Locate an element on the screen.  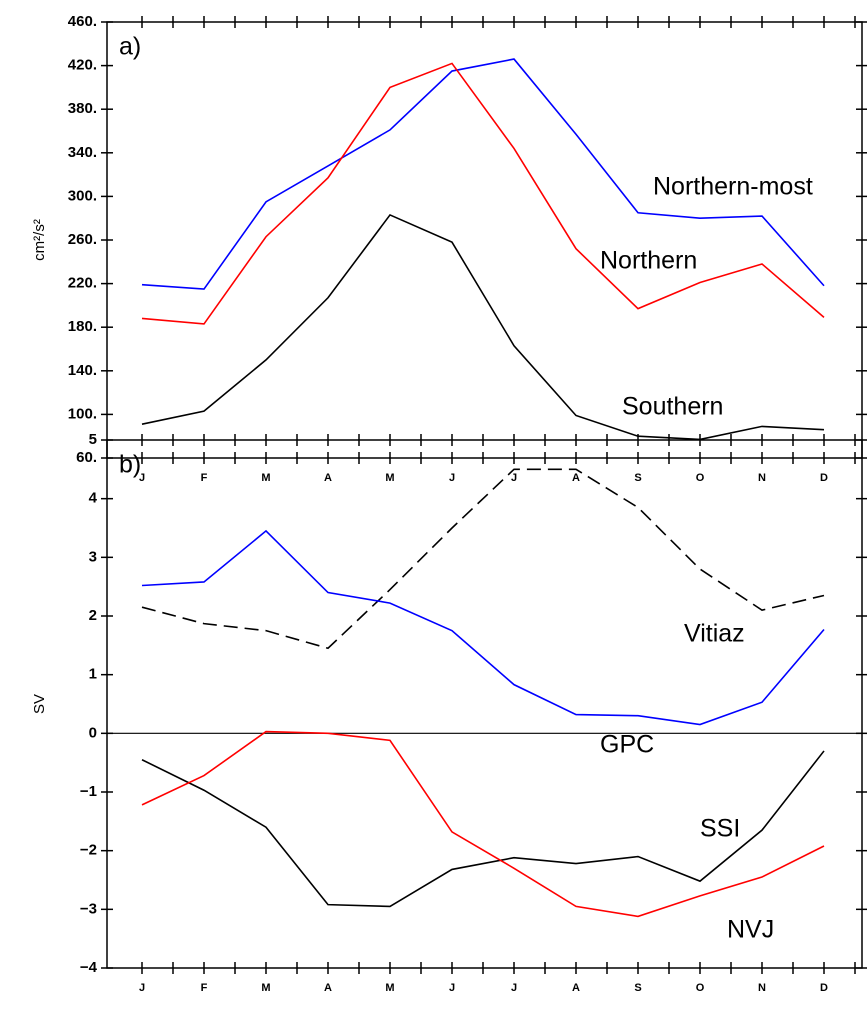
y-tick-label: 340. is located at coordinates (82, 152).